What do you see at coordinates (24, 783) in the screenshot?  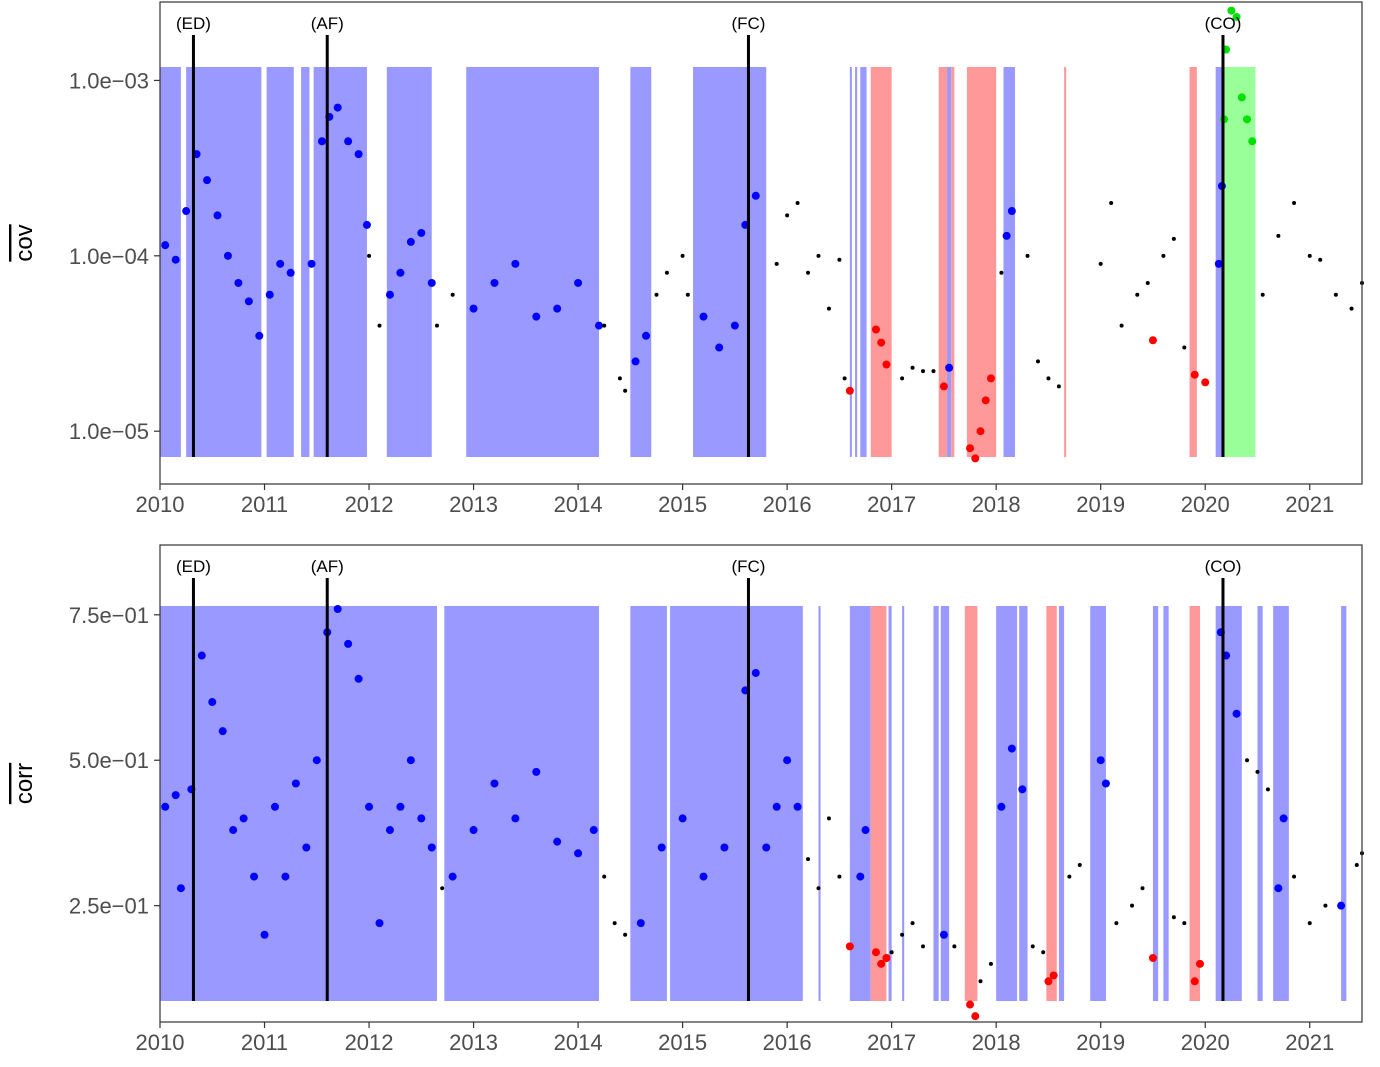 I see `y-axis-label: corr` at bounding box center [24, 783].